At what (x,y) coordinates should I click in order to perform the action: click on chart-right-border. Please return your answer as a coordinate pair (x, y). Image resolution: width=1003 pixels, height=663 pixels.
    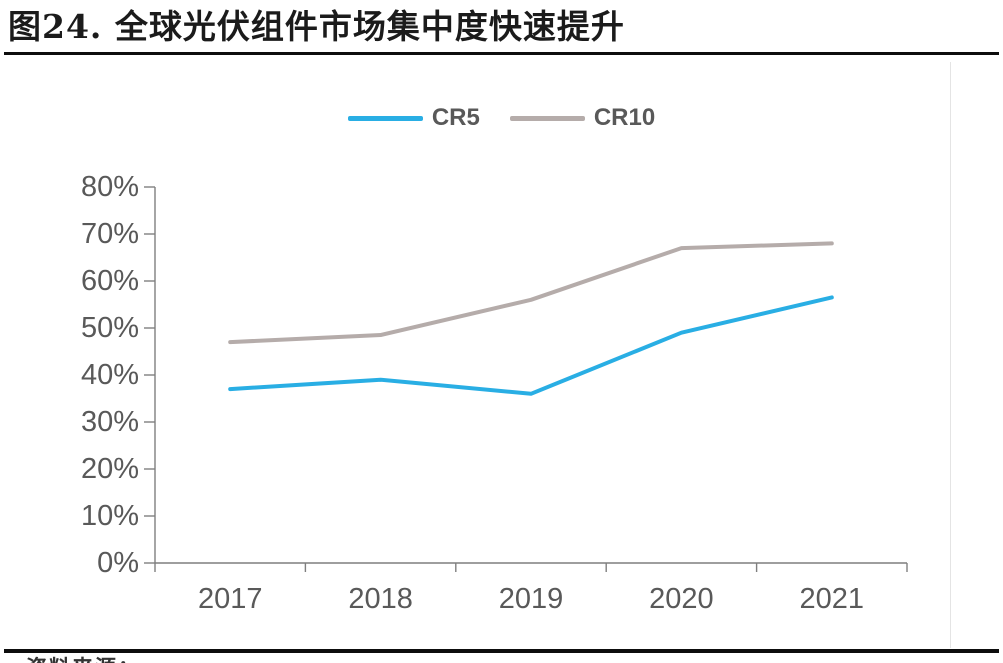
    Looking at the image, I should click on (950, 355).